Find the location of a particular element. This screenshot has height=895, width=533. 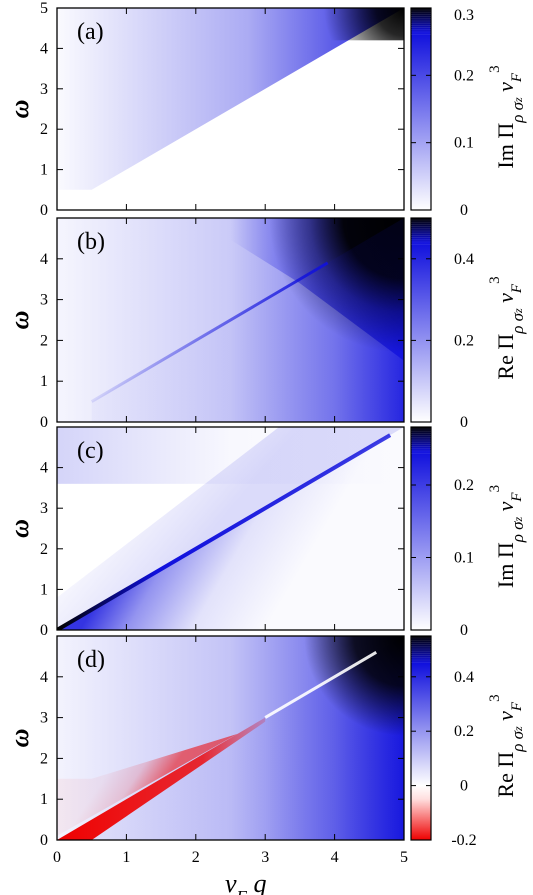

panel-label: (a) is located at coordinates (90, 32).